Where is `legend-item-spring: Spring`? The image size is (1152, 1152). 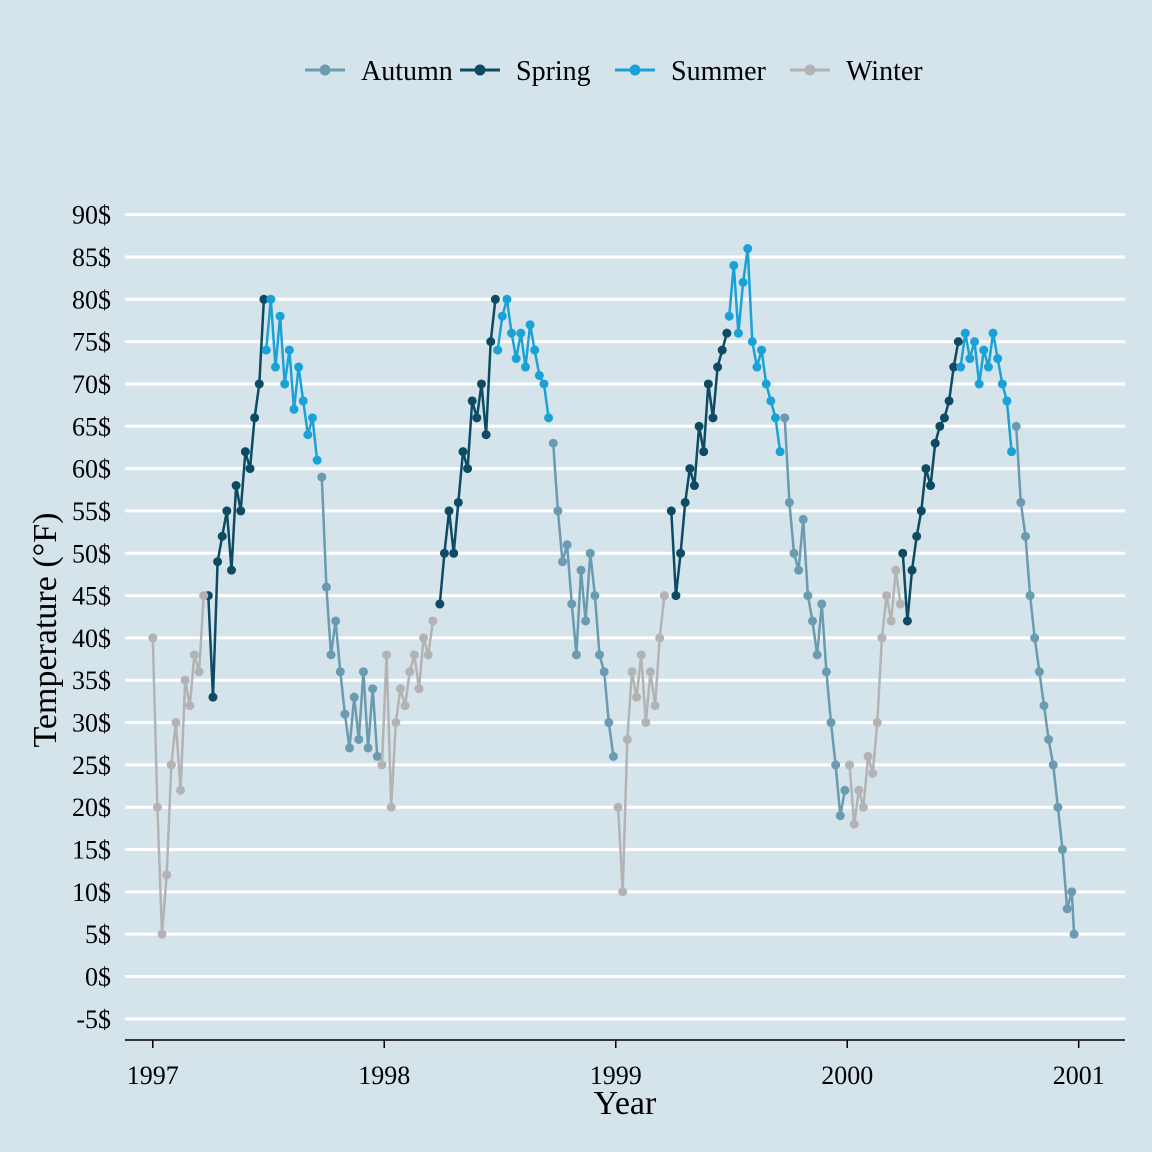 legend-item-spring: Spring is located at coordinates (525, 71).